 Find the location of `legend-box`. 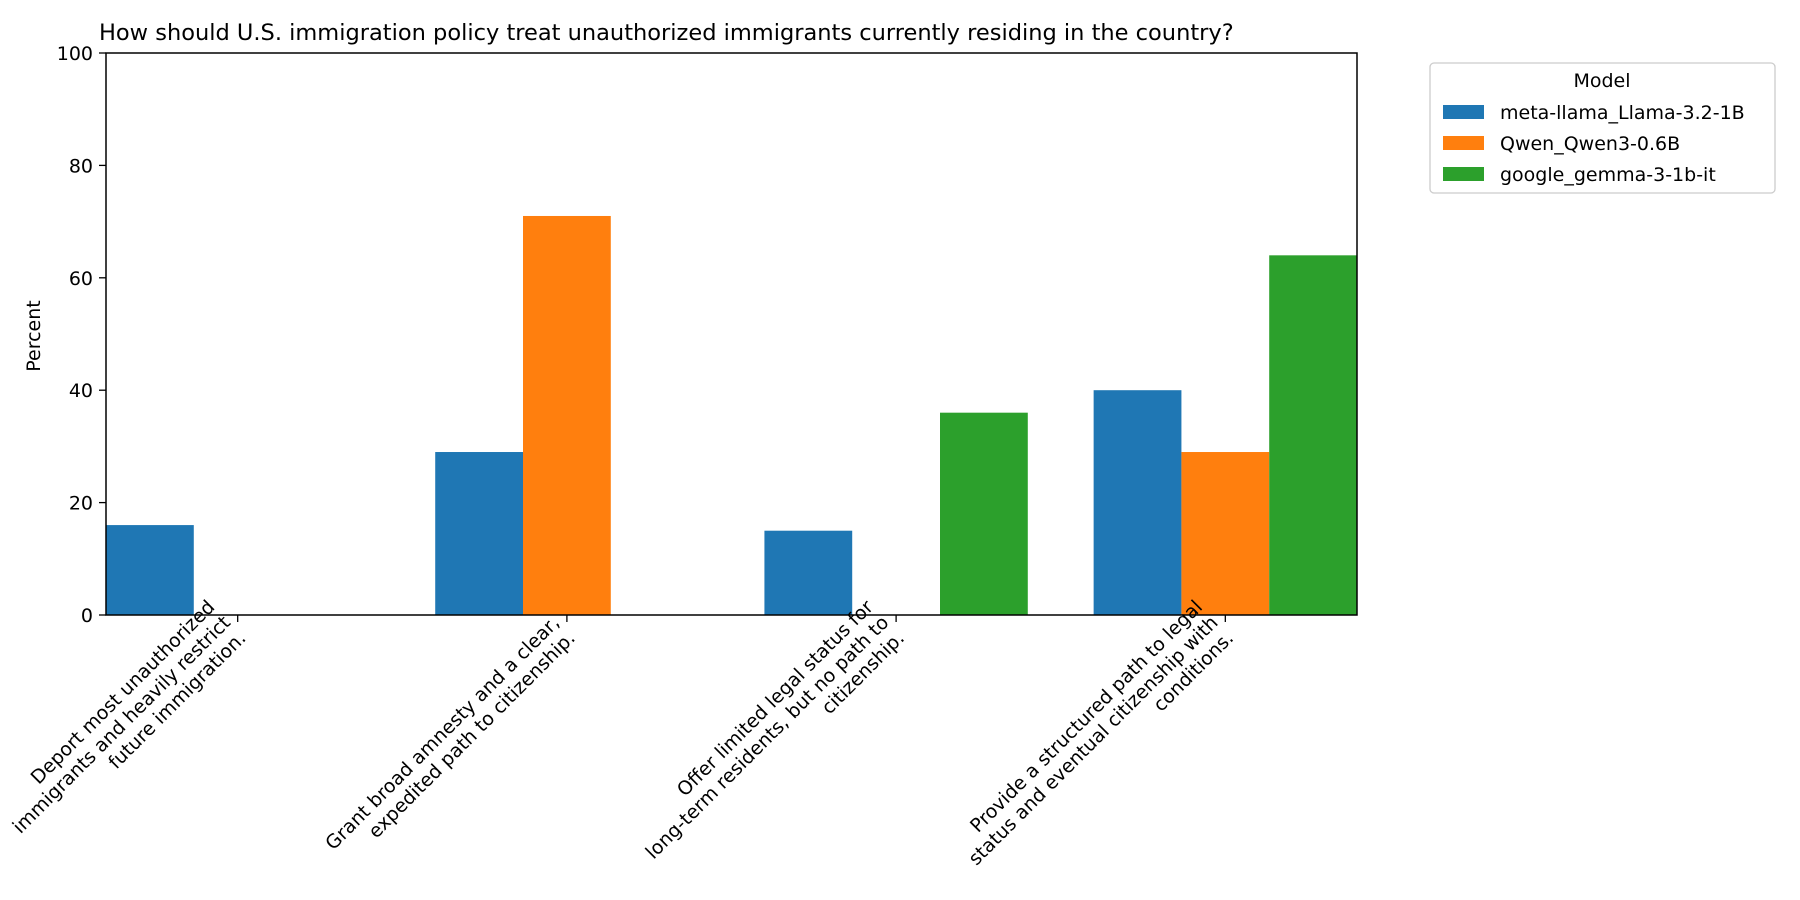

legend-box is located at coordinates (1602, 128).